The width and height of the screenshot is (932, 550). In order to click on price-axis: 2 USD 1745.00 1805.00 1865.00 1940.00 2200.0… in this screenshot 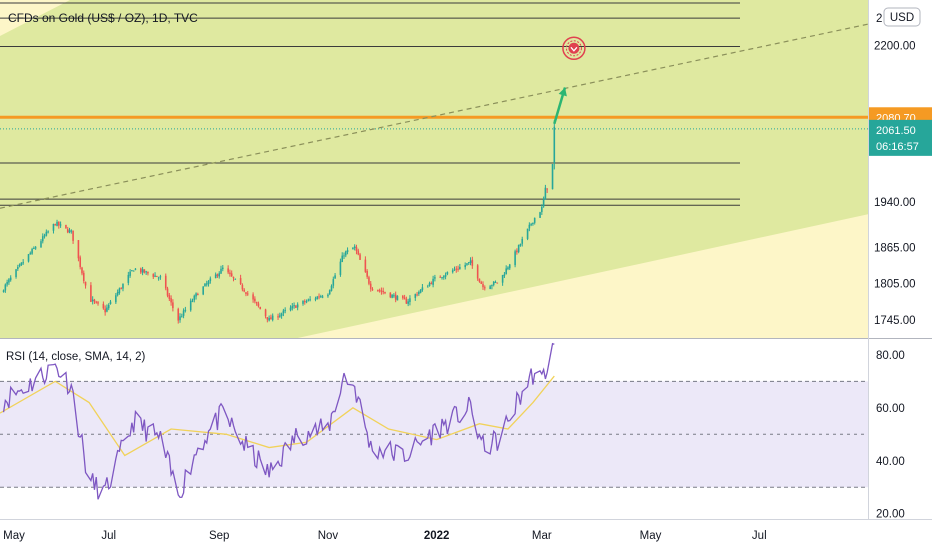, I will do `click(900, 260)`.